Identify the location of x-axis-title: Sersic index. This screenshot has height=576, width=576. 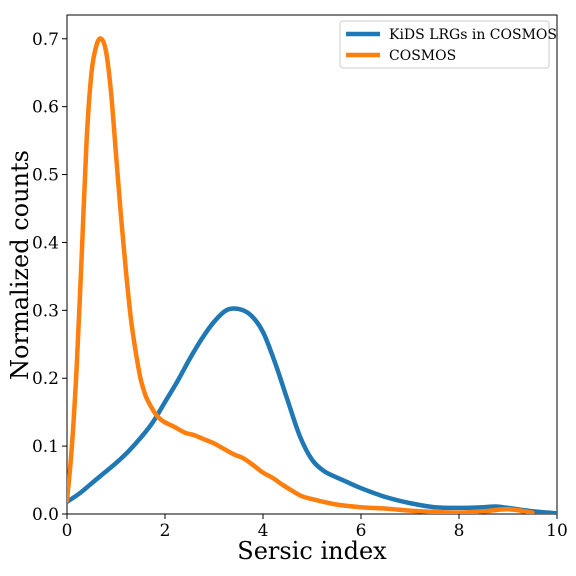
(312, 551).